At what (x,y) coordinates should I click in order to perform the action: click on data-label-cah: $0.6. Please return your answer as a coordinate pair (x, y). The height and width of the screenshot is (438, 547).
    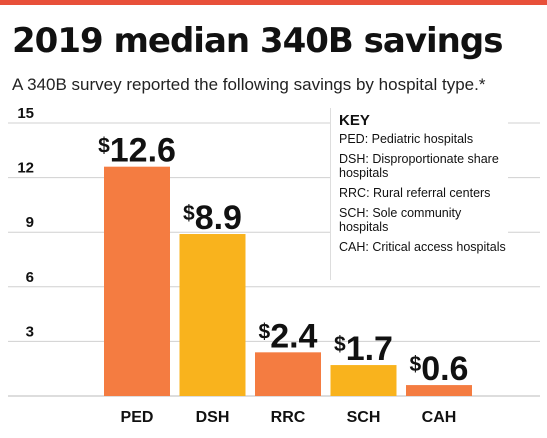
    Looking at the image, I should click on (439, 369).